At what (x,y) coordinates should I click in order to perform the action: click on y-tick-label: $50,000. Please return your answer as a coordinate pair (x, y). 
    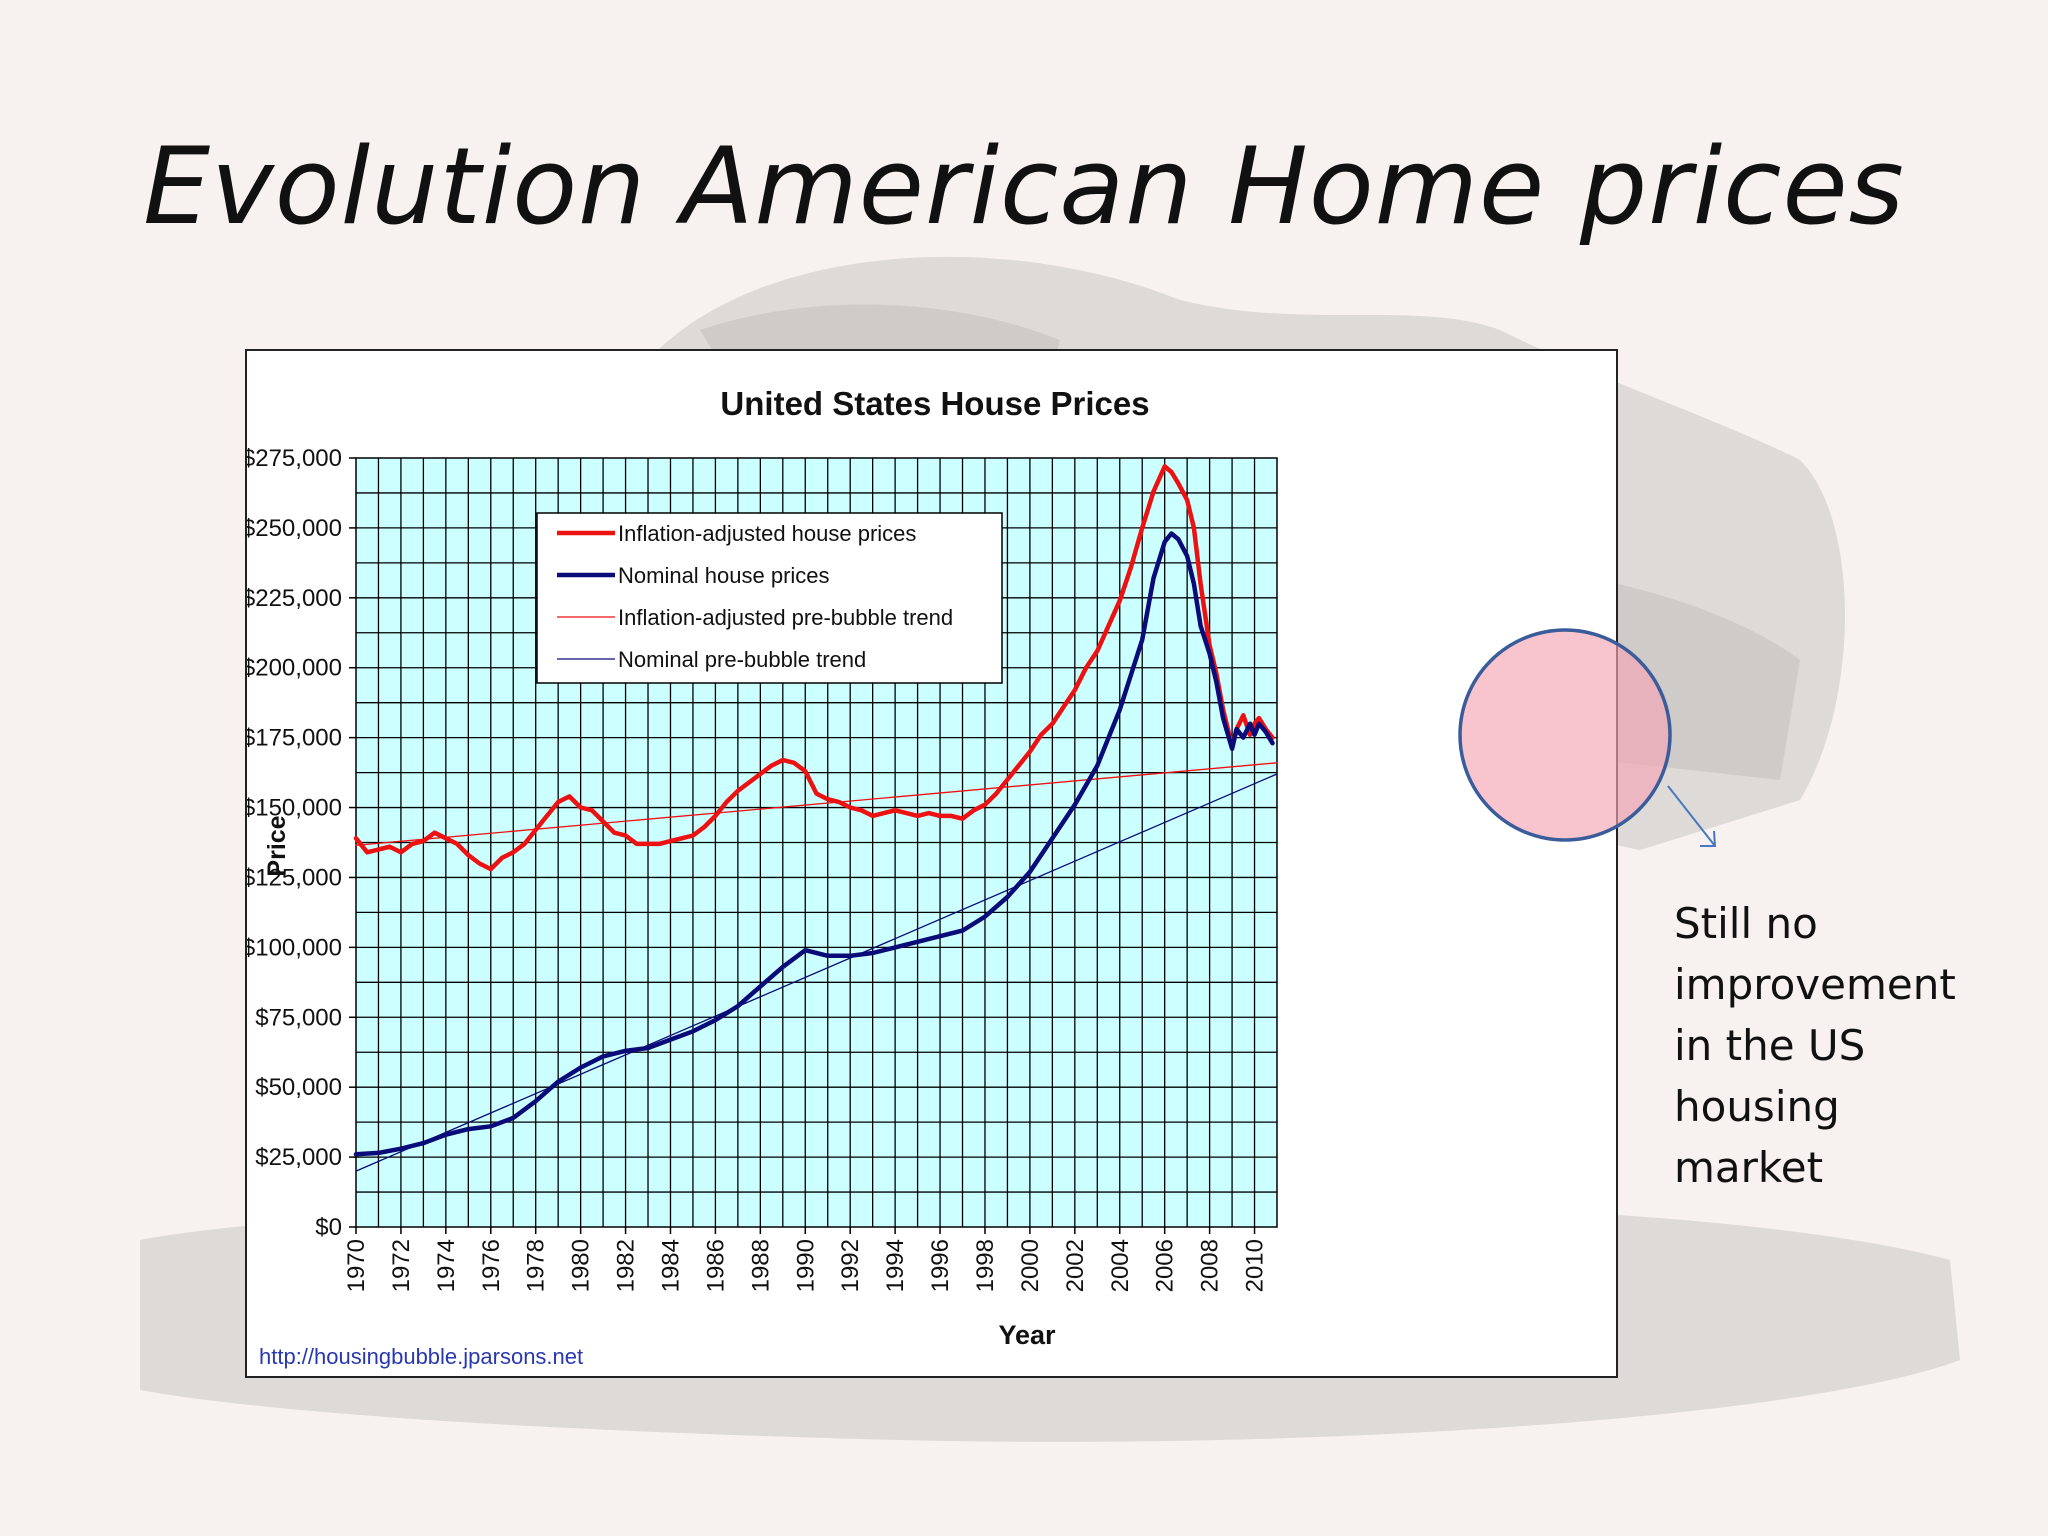
    Looking at the image, I should click on (298, 1087).